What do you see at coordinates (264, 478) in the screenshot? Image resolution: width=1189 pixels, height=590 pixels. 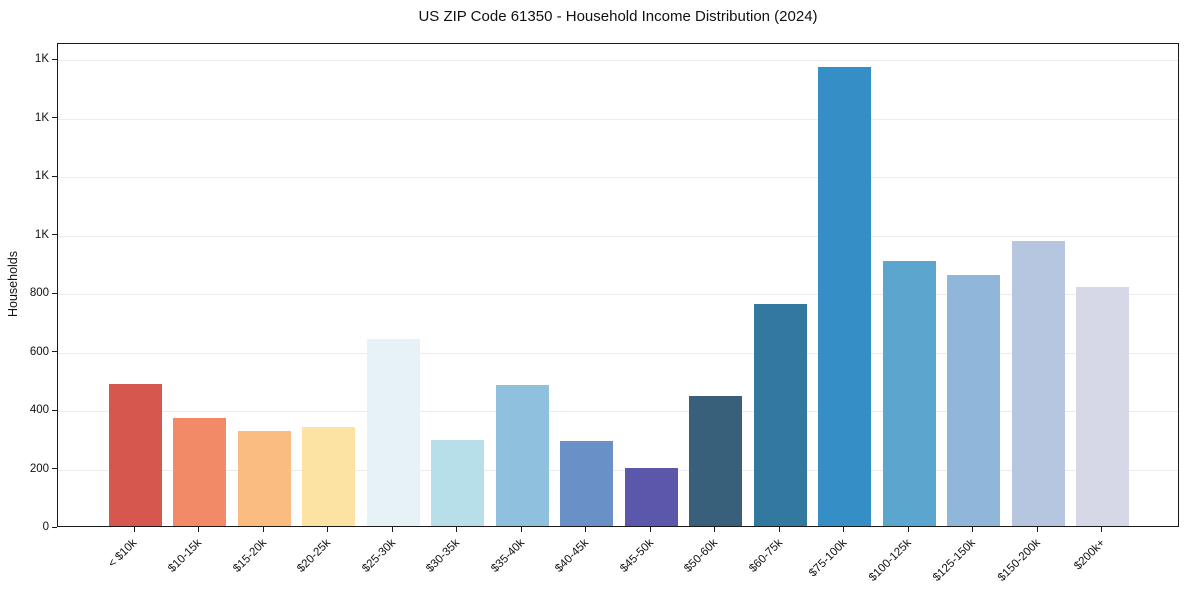 I see `bar-15-20k` at bounding box center [264, 478].